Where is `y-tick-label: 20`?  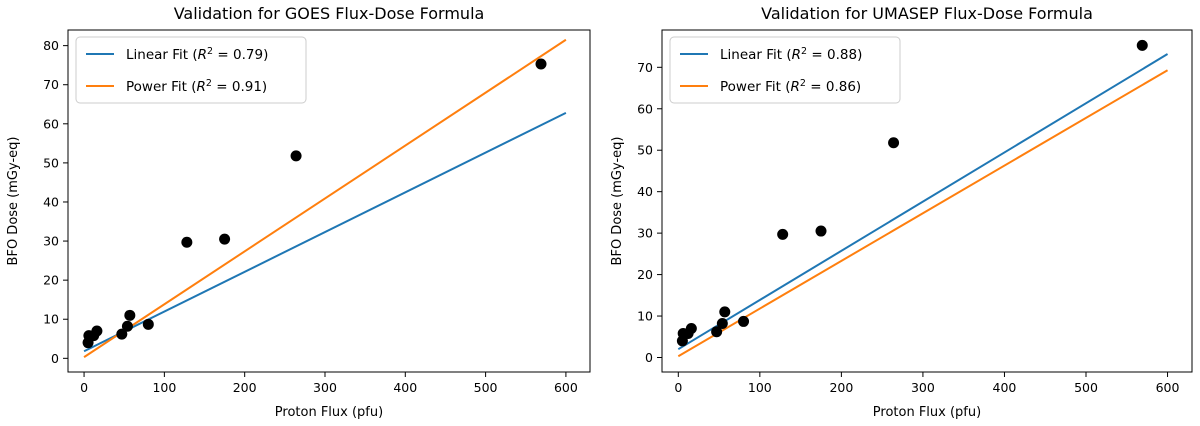
y-tick-label: 20 is located at coordinates (51, 280).